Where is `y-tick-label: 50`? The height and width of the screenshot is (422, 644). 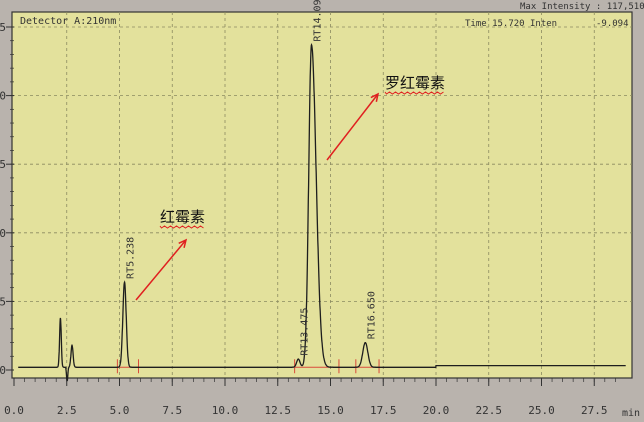
y-tick-label: 50 is located at coordinates (3, 233).